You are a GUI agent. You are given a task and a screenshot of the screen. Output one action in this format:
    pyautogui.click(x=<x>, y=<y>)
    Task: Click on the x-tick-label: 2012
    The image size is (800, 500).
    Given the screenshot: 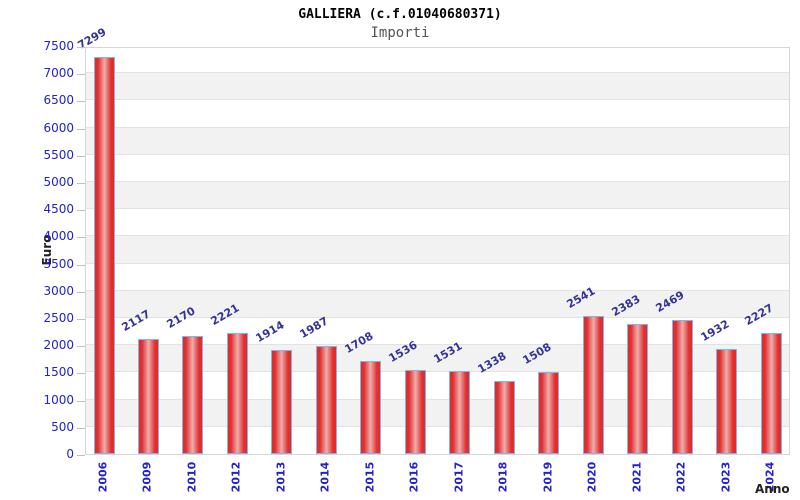 What is the action you would take?
    pyautogui.click(x=236, y=477)
    